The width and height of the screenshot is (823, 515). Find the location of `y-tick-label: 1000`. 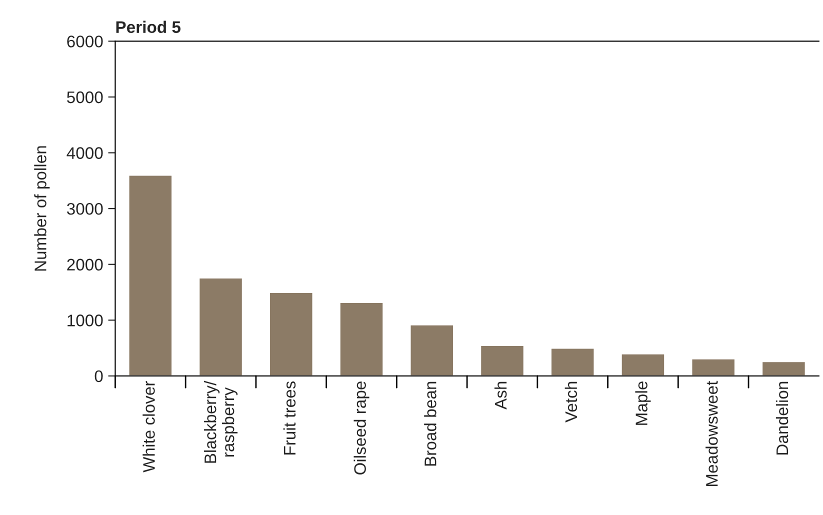

y-tick-label: 1000 is located at coordinates (85, 320).